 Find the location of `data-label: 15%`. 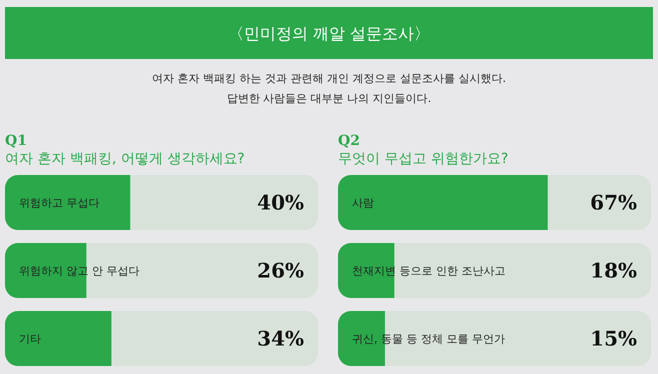

data-label: 15% is located at coordinates (613, 338).